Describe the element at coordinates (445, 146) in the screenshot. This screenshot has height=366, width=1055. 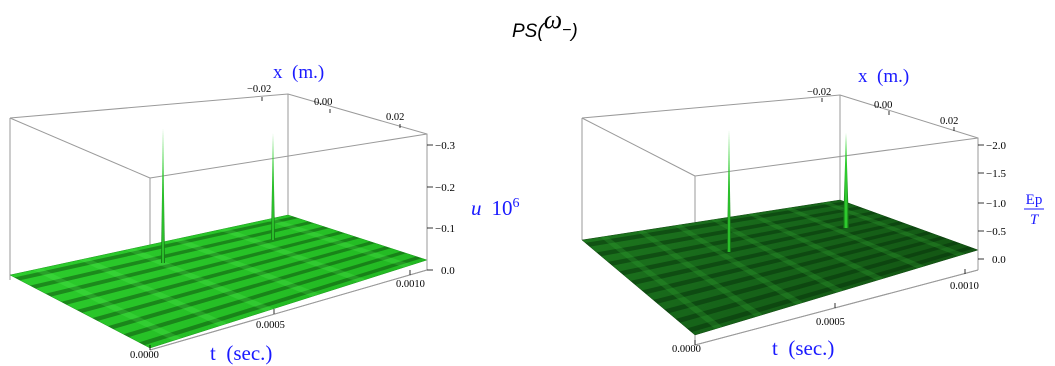
I see `left-z-tick: −0.3` at that location.